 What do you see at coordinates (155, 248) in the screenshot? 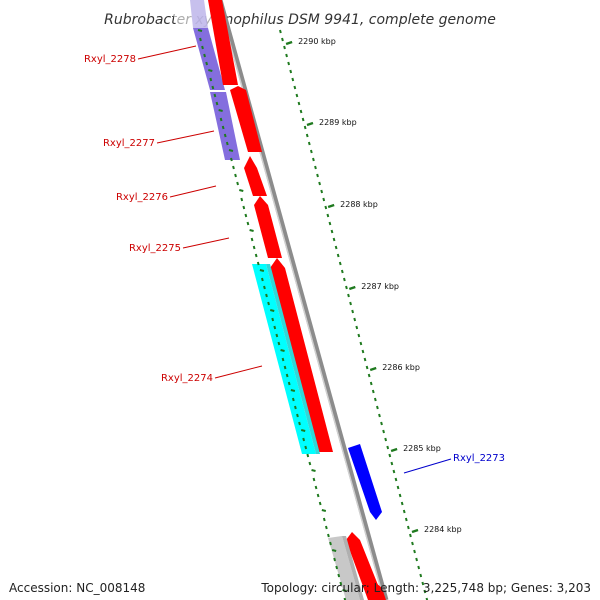
I see `gene-label: Rxyl_2275` at bounding box center [155, 248].